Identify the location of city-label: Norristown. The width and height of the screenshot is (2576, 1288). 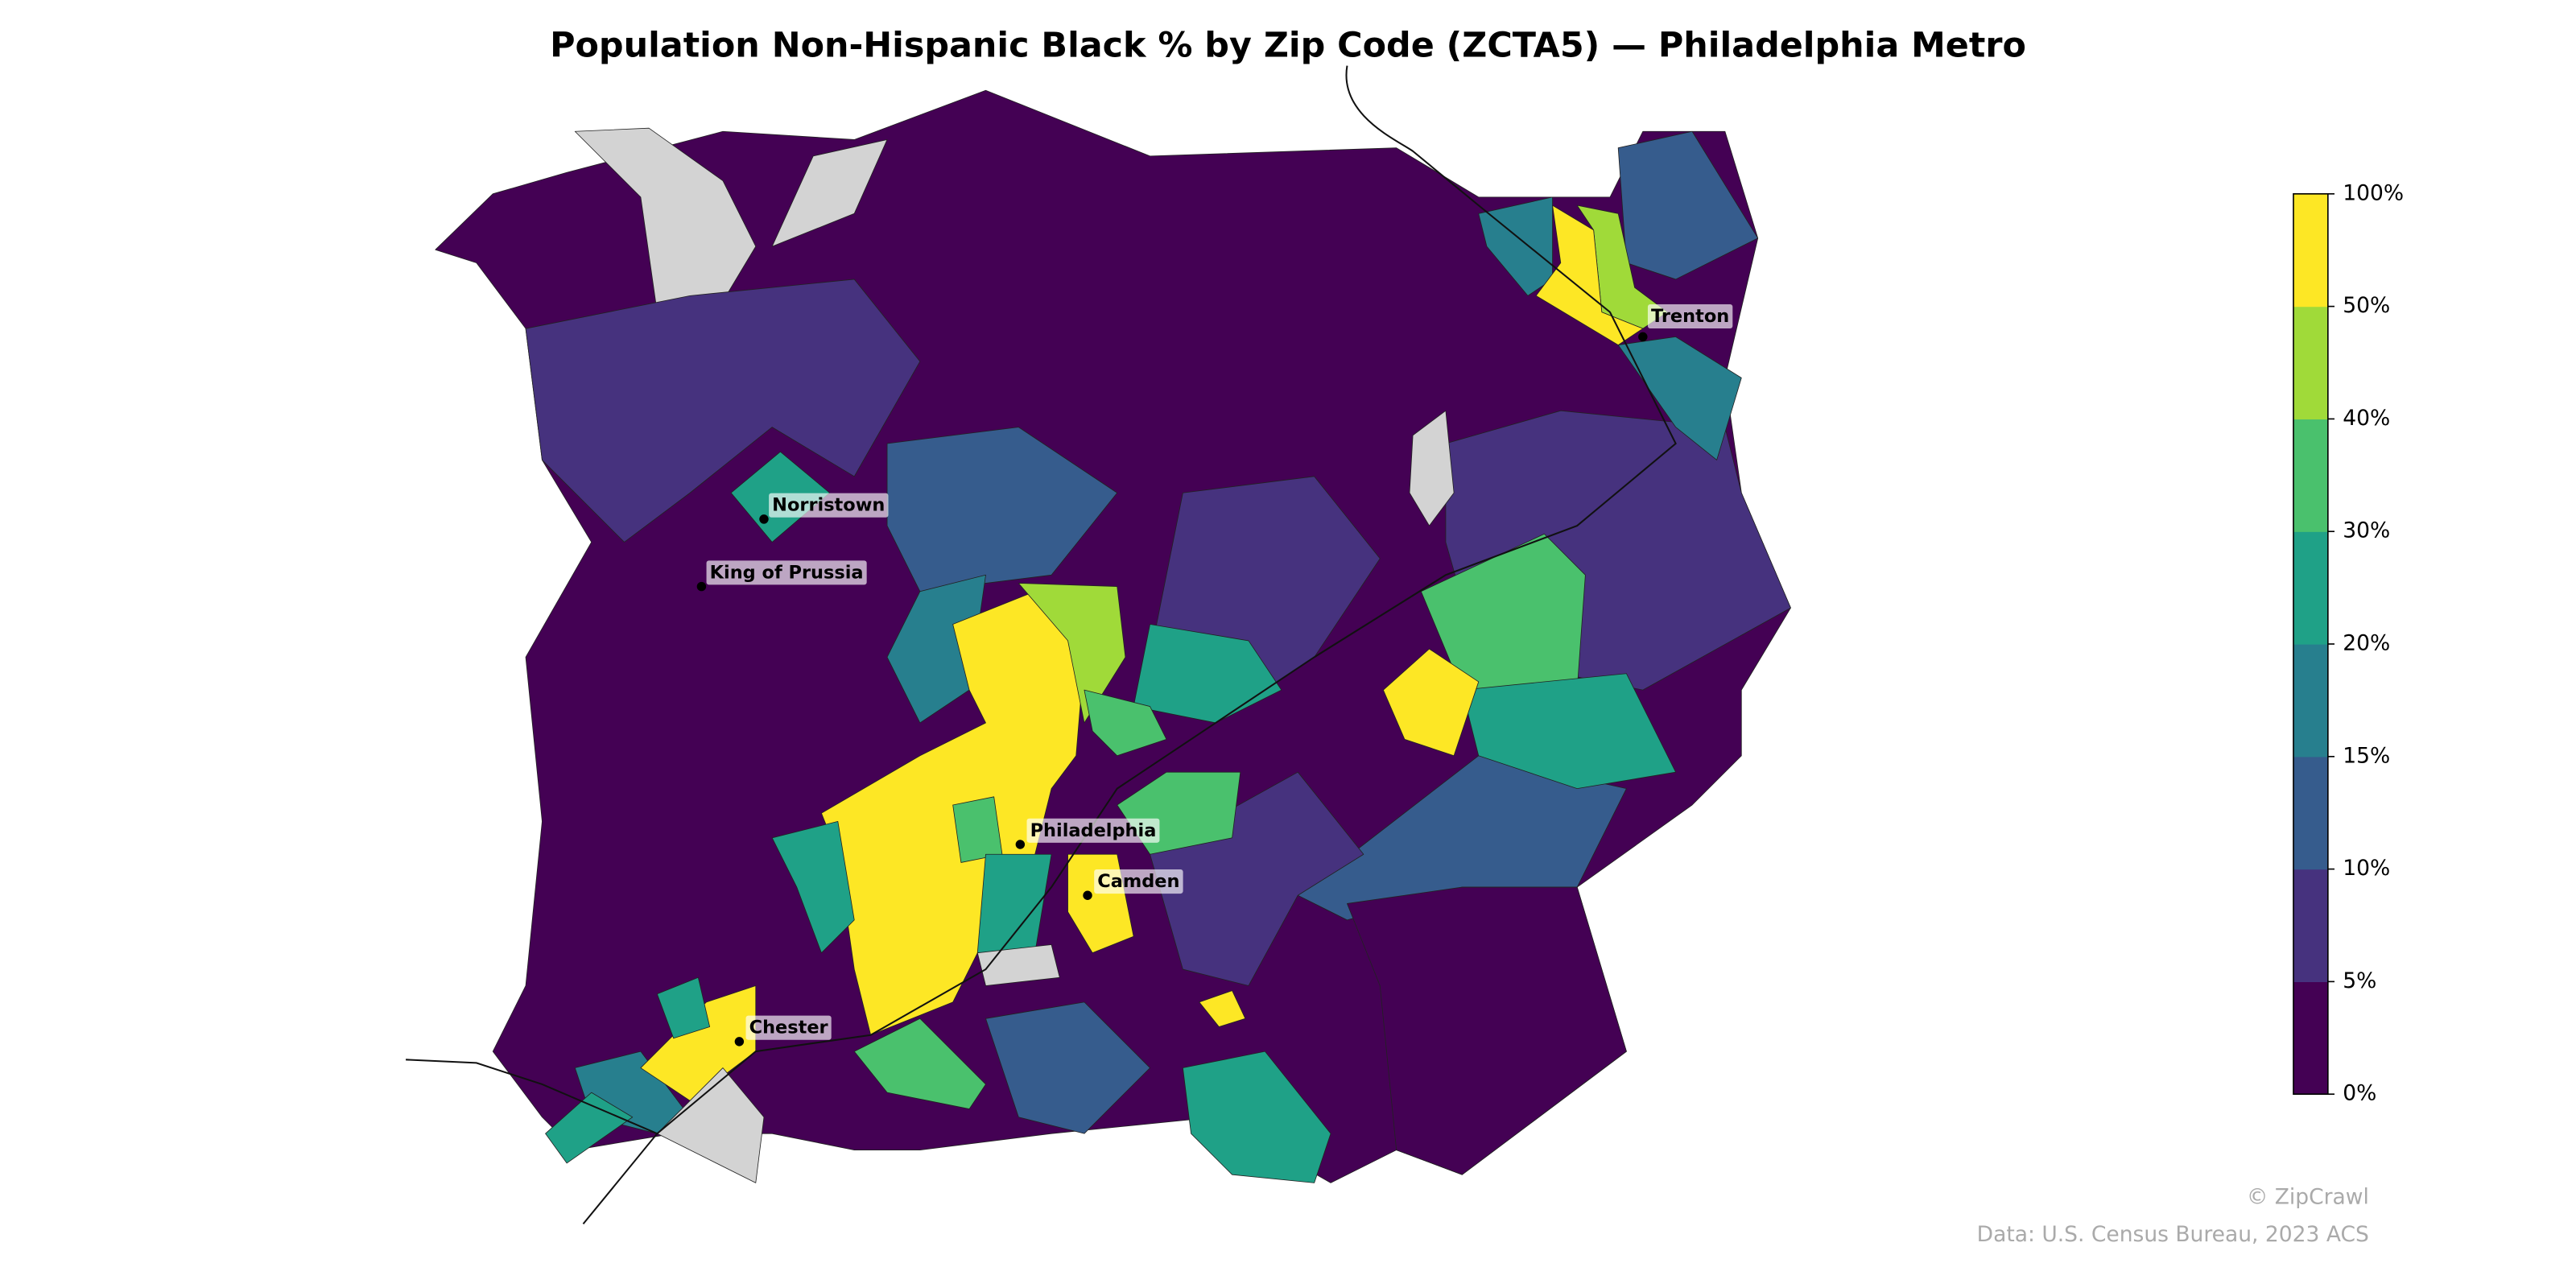
(828, 505).